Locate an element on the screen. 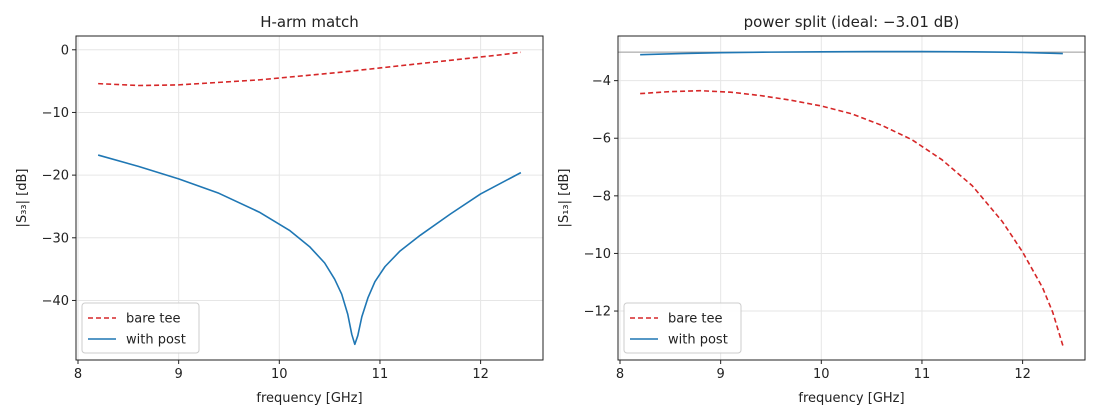  chart-title: H-arm match is located at coordinates (309, 22).